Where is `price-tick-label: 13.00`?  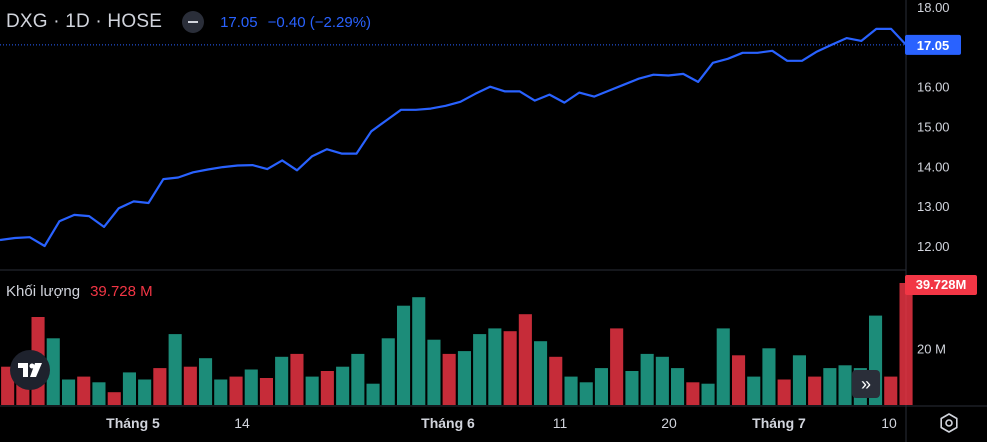
price-tick-label: 13.00 is located at coordinates (933, 206).